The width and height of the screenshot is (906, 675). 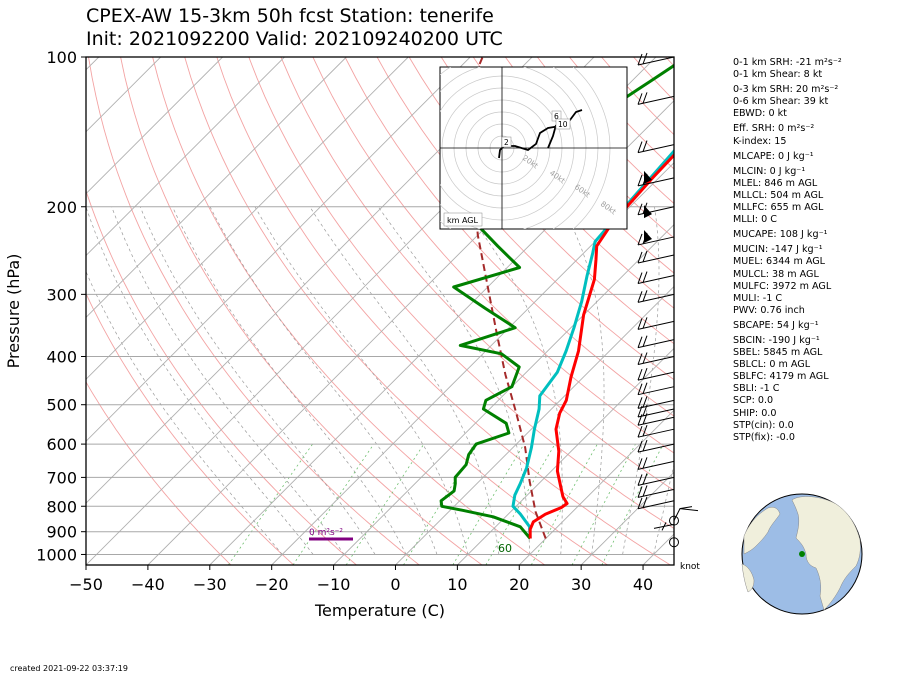 I want to click on hodograph-trace, so click(x=552, y=136).